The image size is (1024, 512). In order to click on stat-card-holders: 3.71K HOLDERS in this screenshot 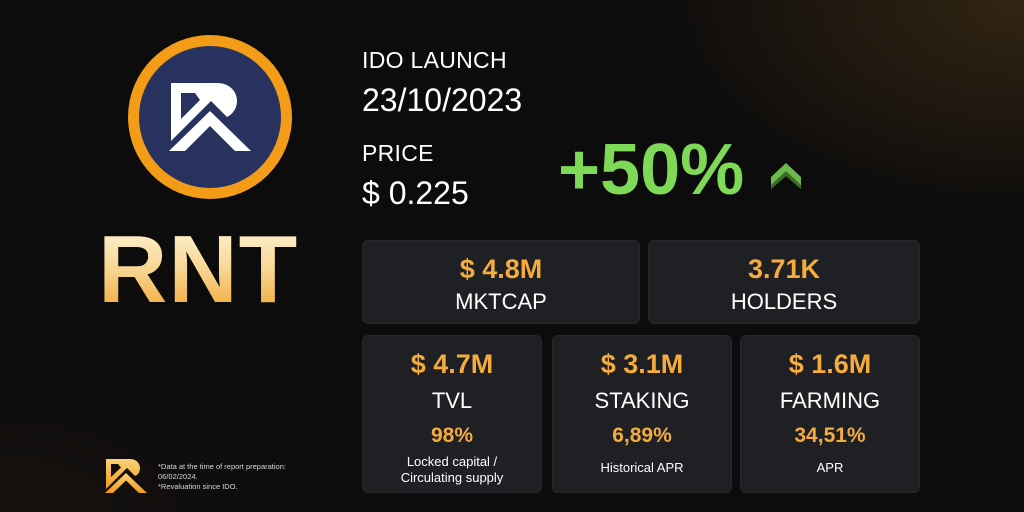, I will do `click(784, 282)`.